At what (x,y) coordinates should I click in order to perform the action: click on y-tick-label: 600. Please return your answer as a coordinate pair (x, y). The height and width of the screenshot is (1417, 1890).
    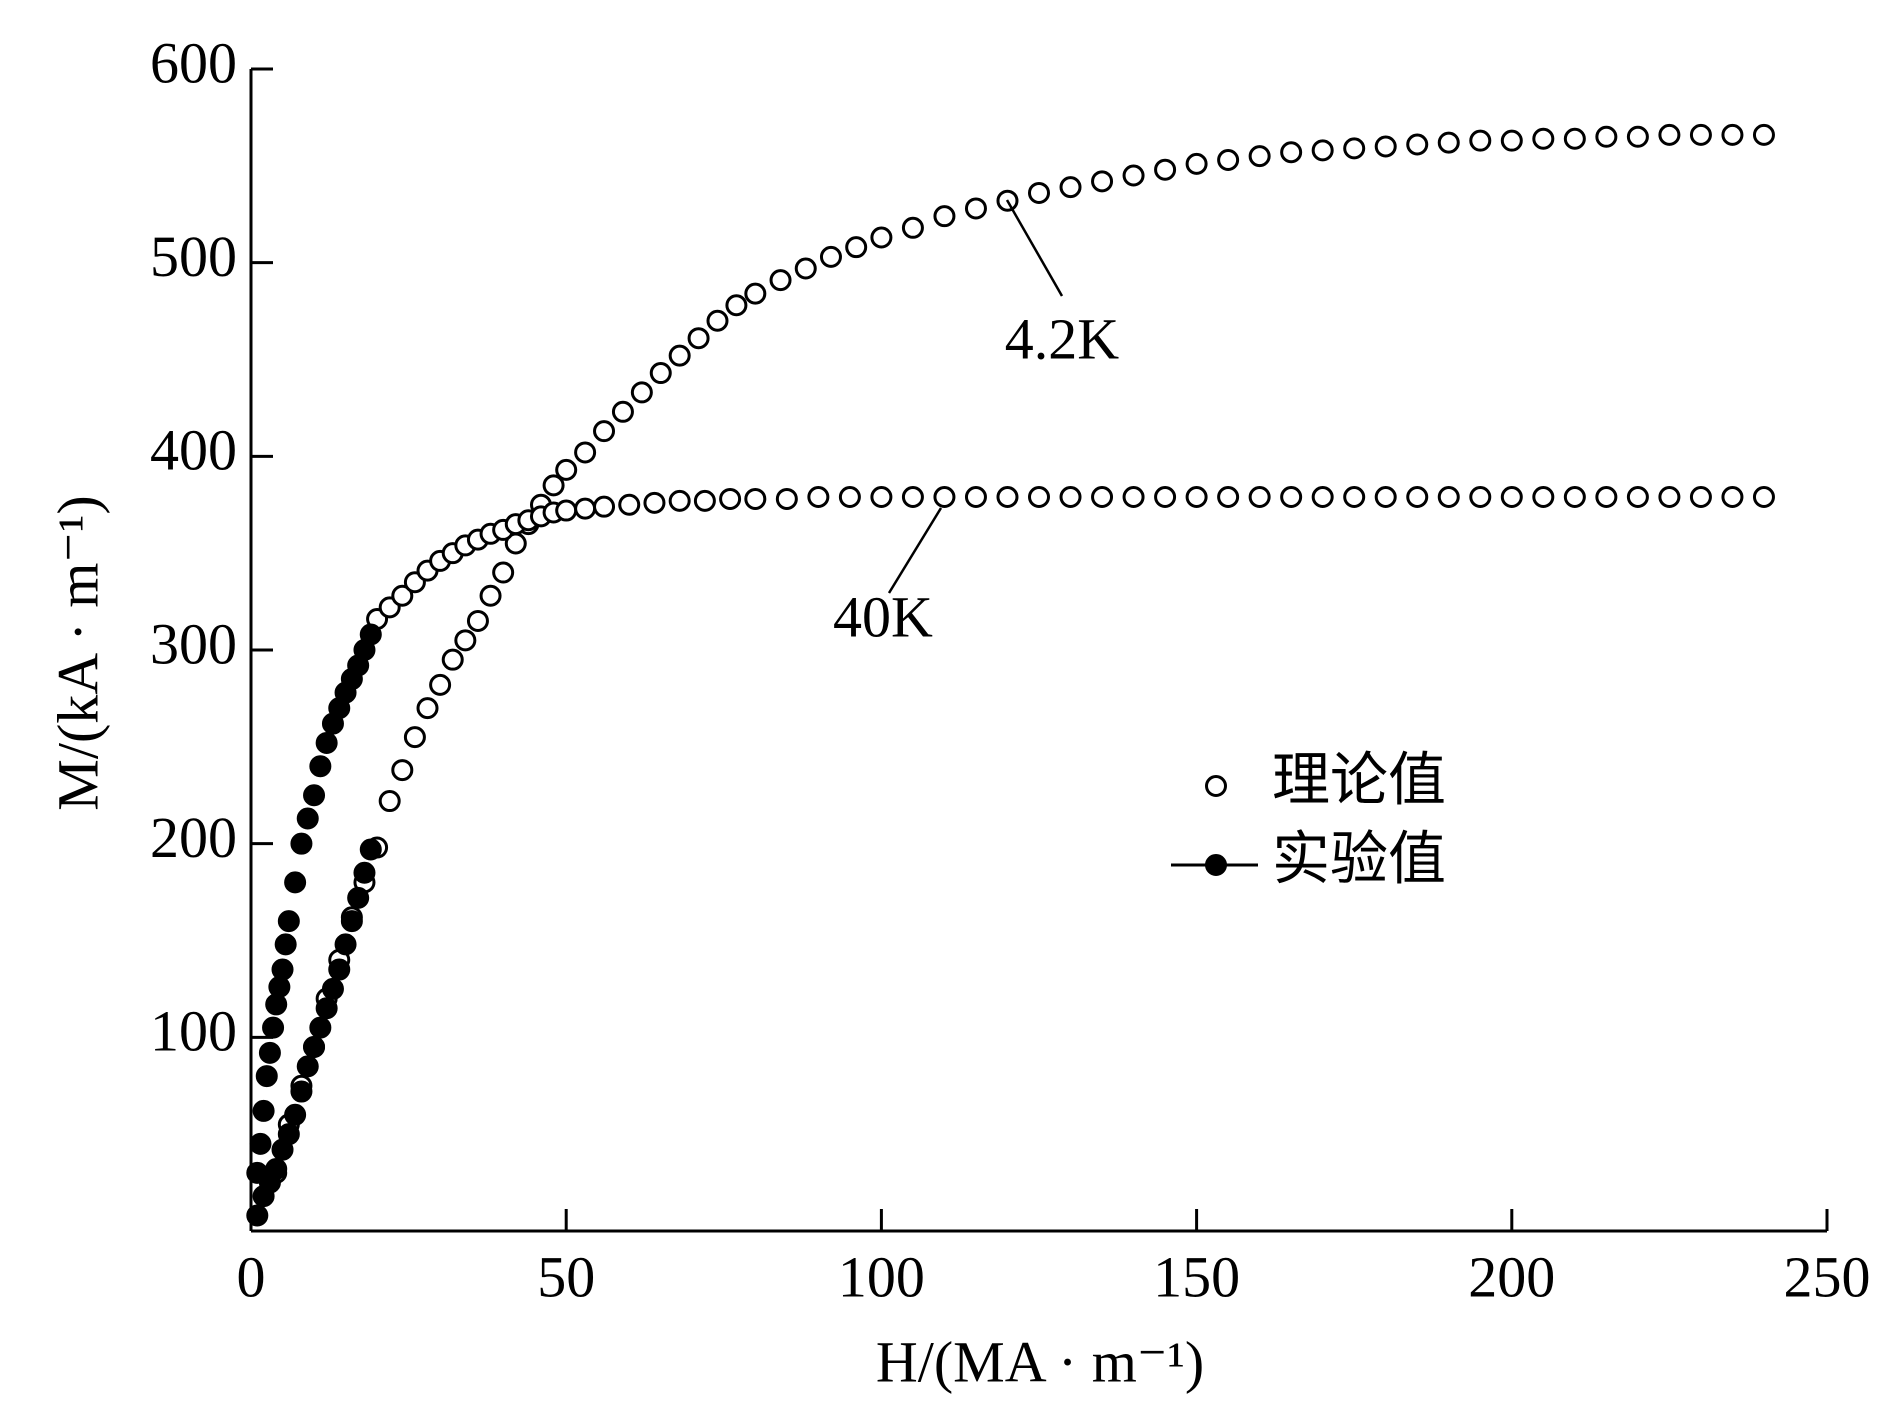
    Looking at the image, I should click on (193, 62).